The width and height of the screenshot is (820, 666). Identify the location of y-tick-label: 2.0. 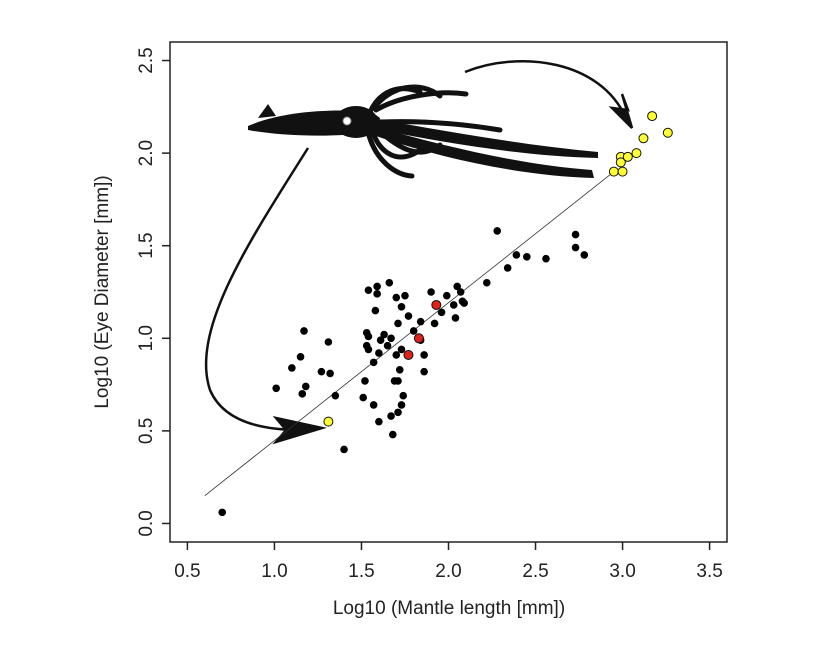
(146, 153).